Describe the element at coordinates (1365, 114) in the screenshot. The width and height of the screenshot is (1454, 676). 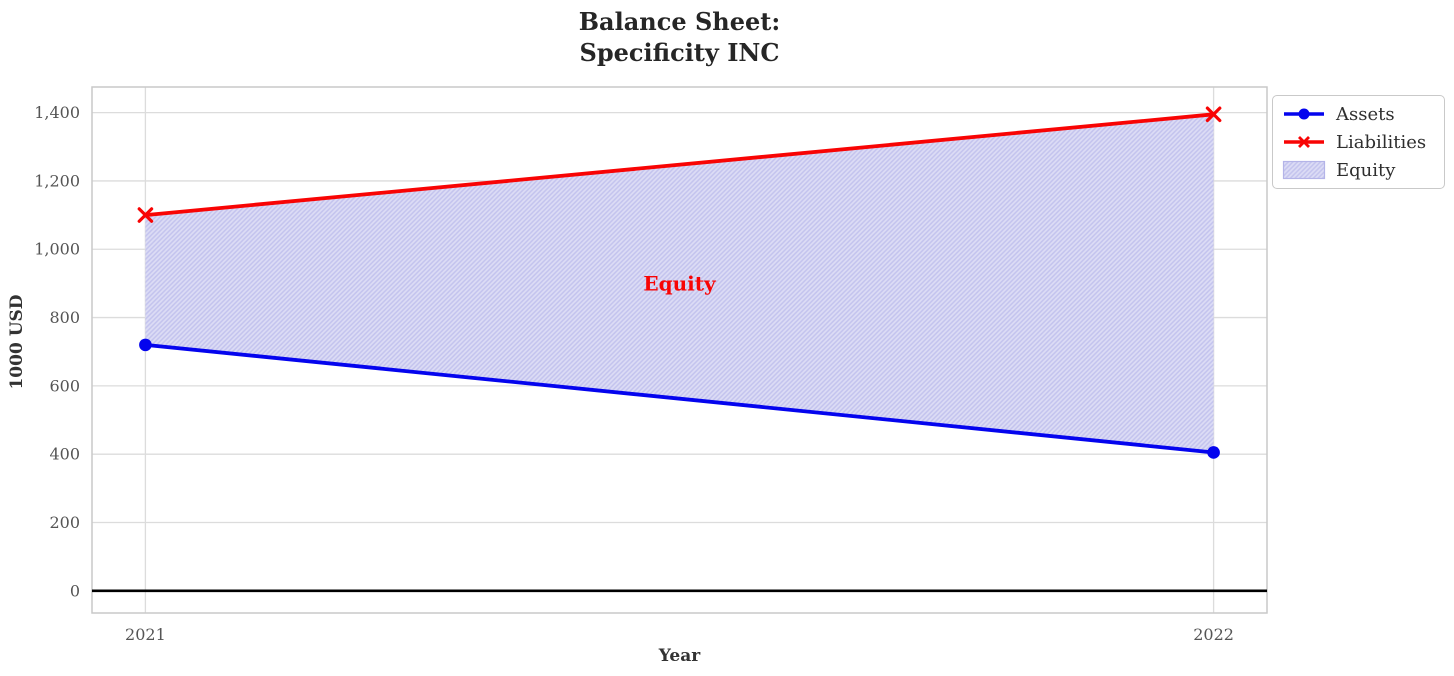
I see `legend-label-assets: Assets` at that location.